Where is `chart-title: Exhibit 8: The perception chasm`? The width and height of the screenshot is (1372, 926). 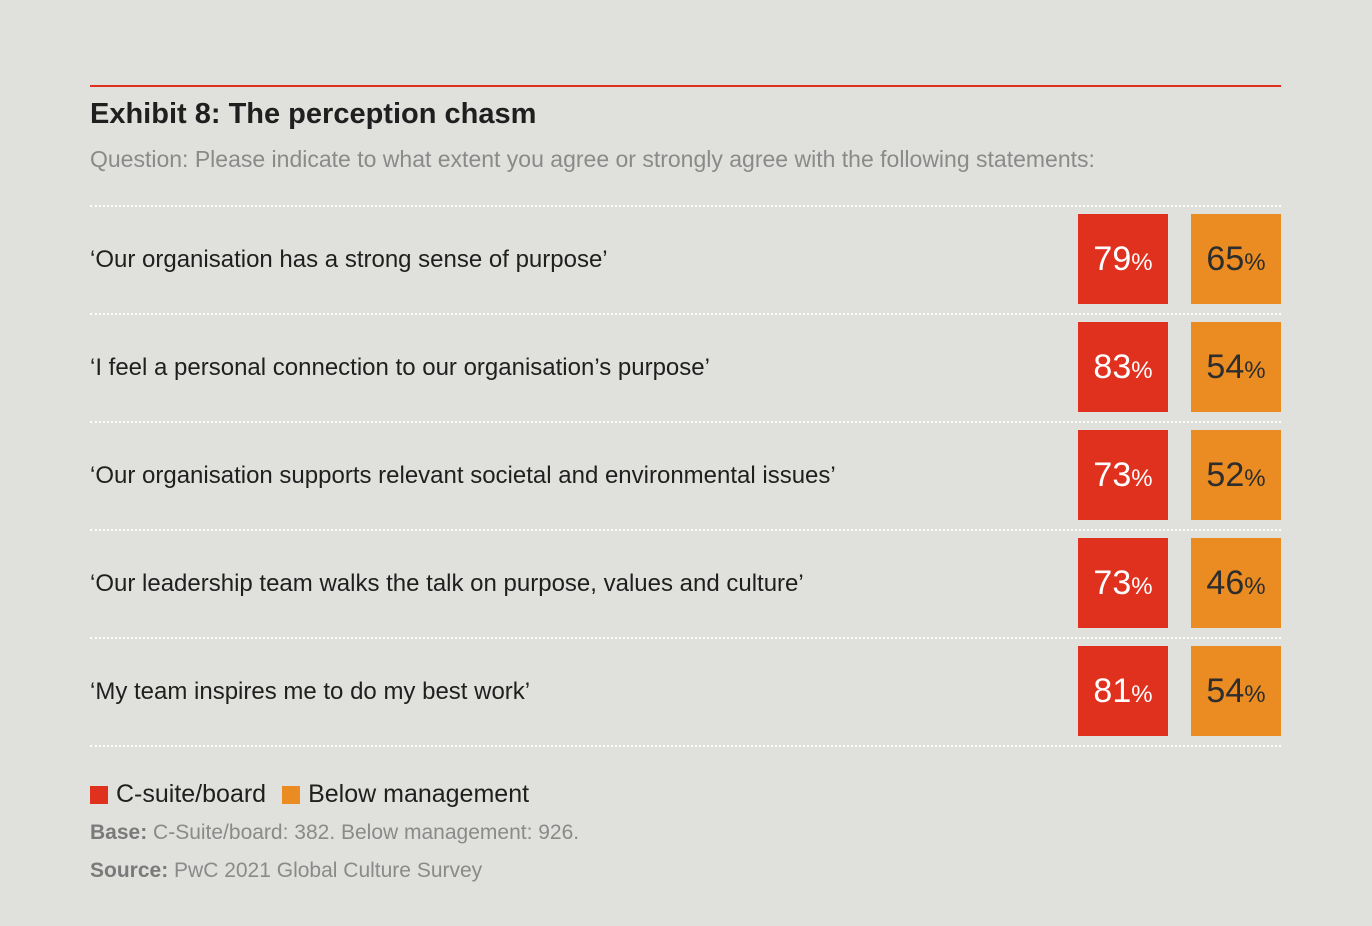 chart-title: Exhibit 8: The perception chasm is located at coordinates (313, 114).